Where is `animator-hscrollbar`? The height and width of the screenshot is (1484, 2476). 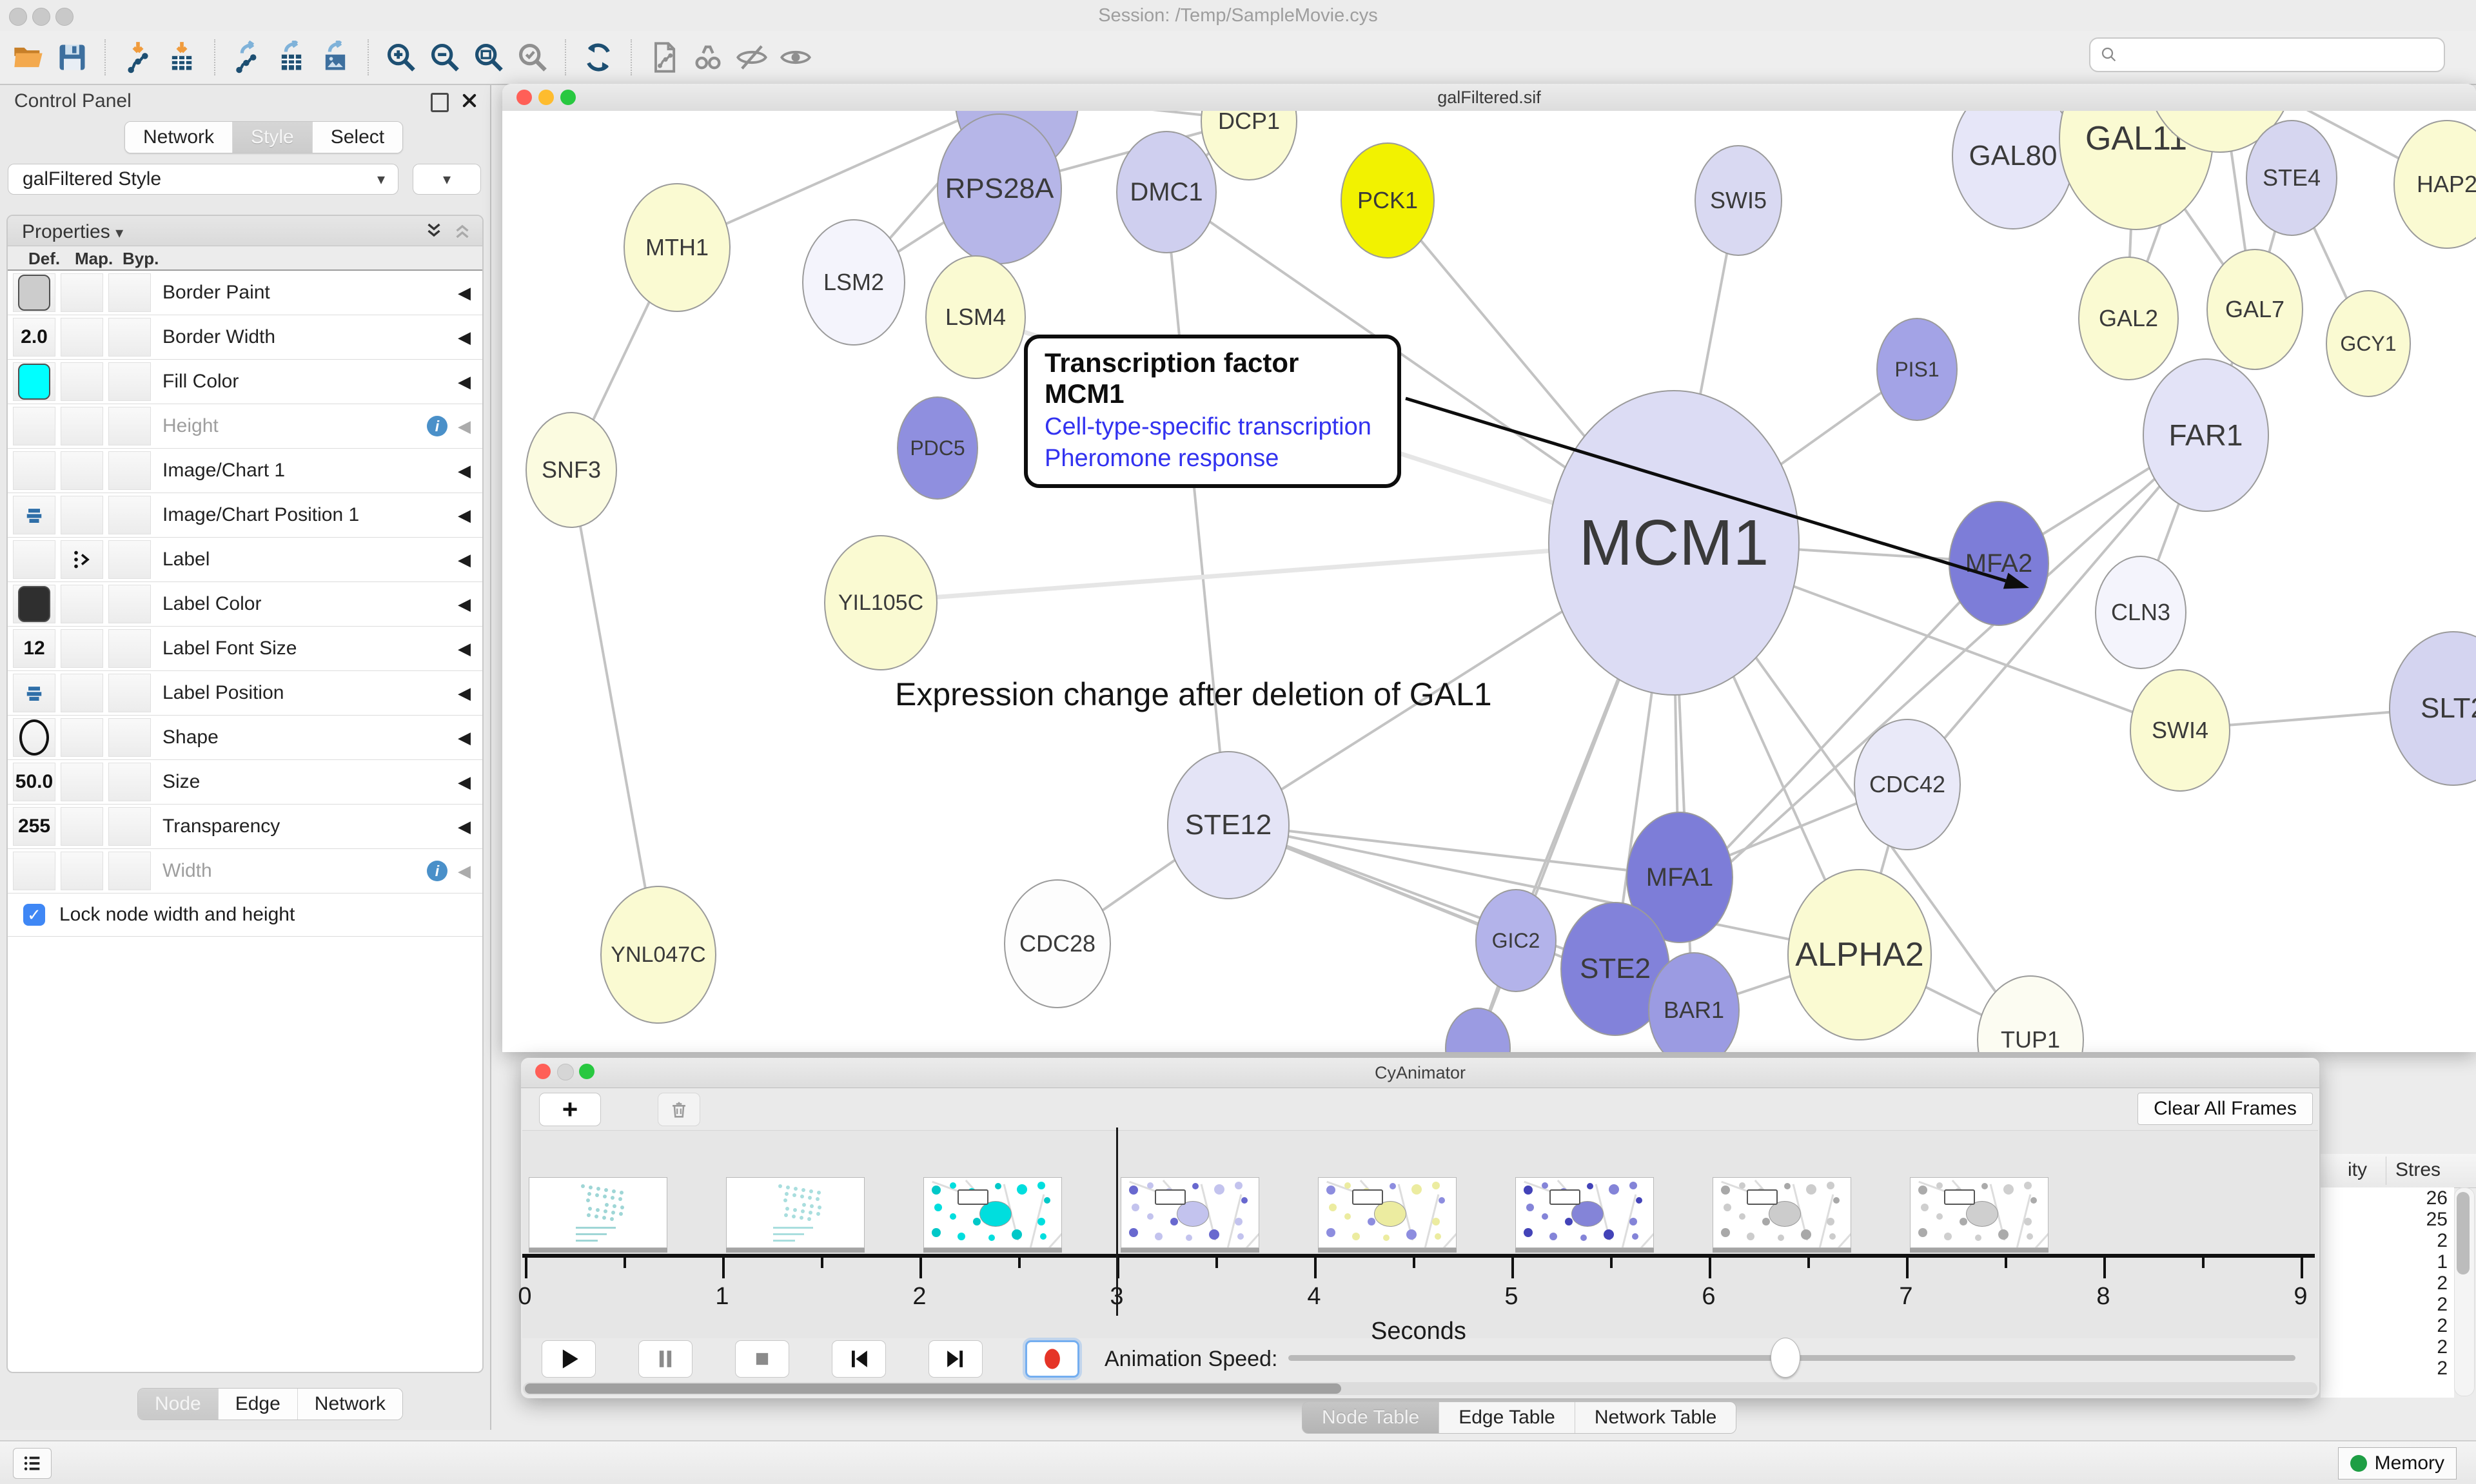
animator-hscrollbar is located at coordinates (1420, 1388).